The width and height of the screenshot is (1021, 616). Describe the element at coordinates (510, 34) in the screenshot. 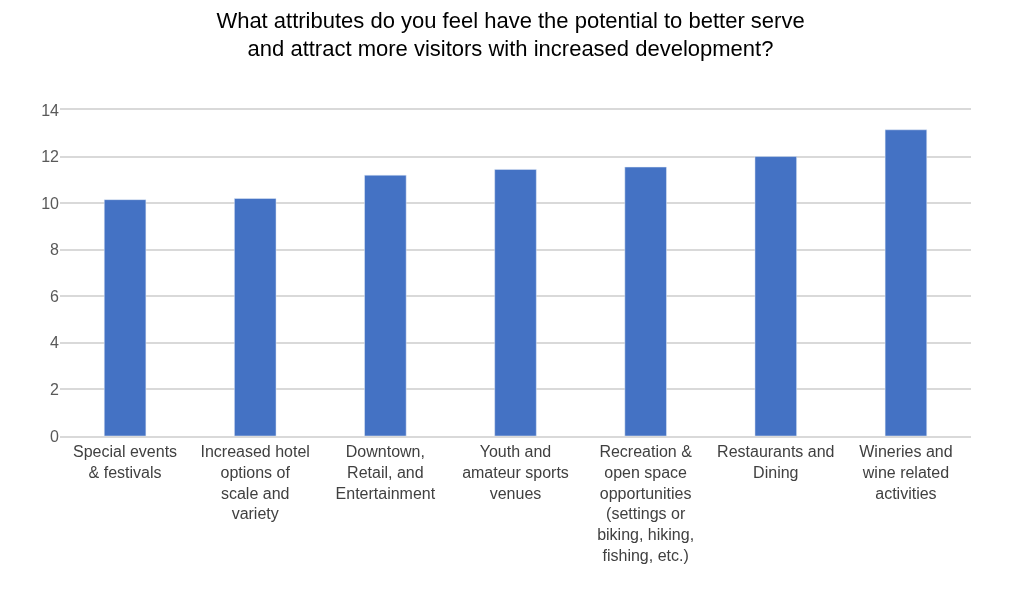

I see `chart-title: What attributes do you feel have the potential to better serve and attract more visitors with increased development?` at that location.